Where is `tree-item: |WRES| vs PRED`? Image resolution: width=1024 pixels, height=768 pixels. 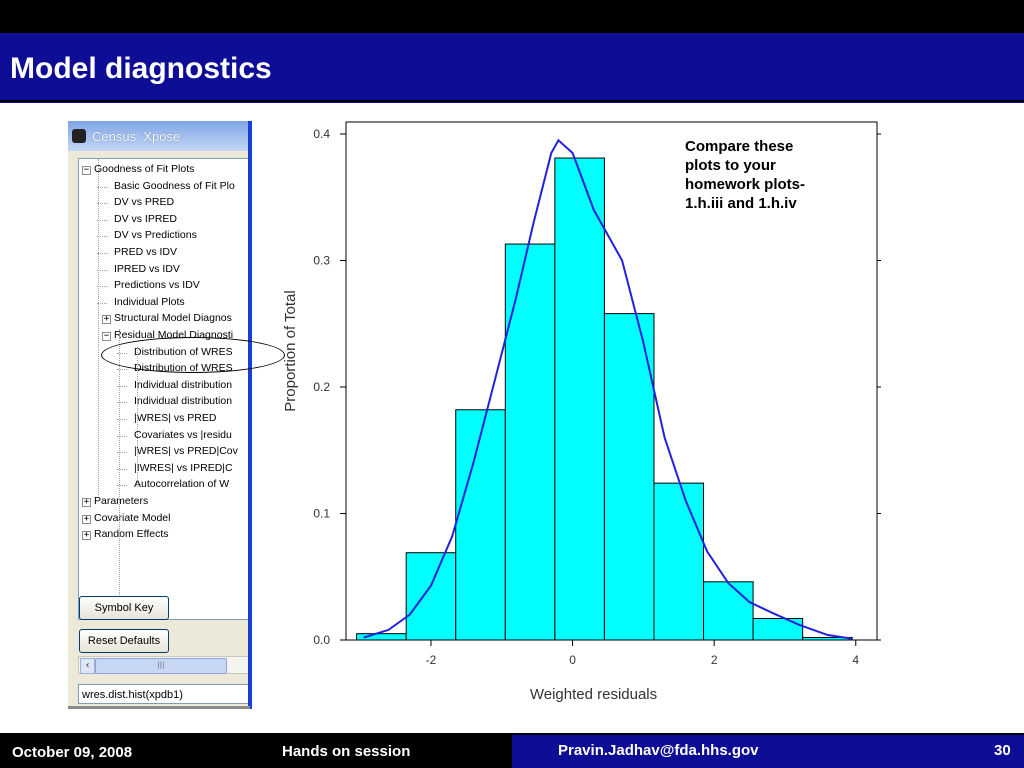 tree-item: |WRES| vs PRED is located at coordinates (175, 418).